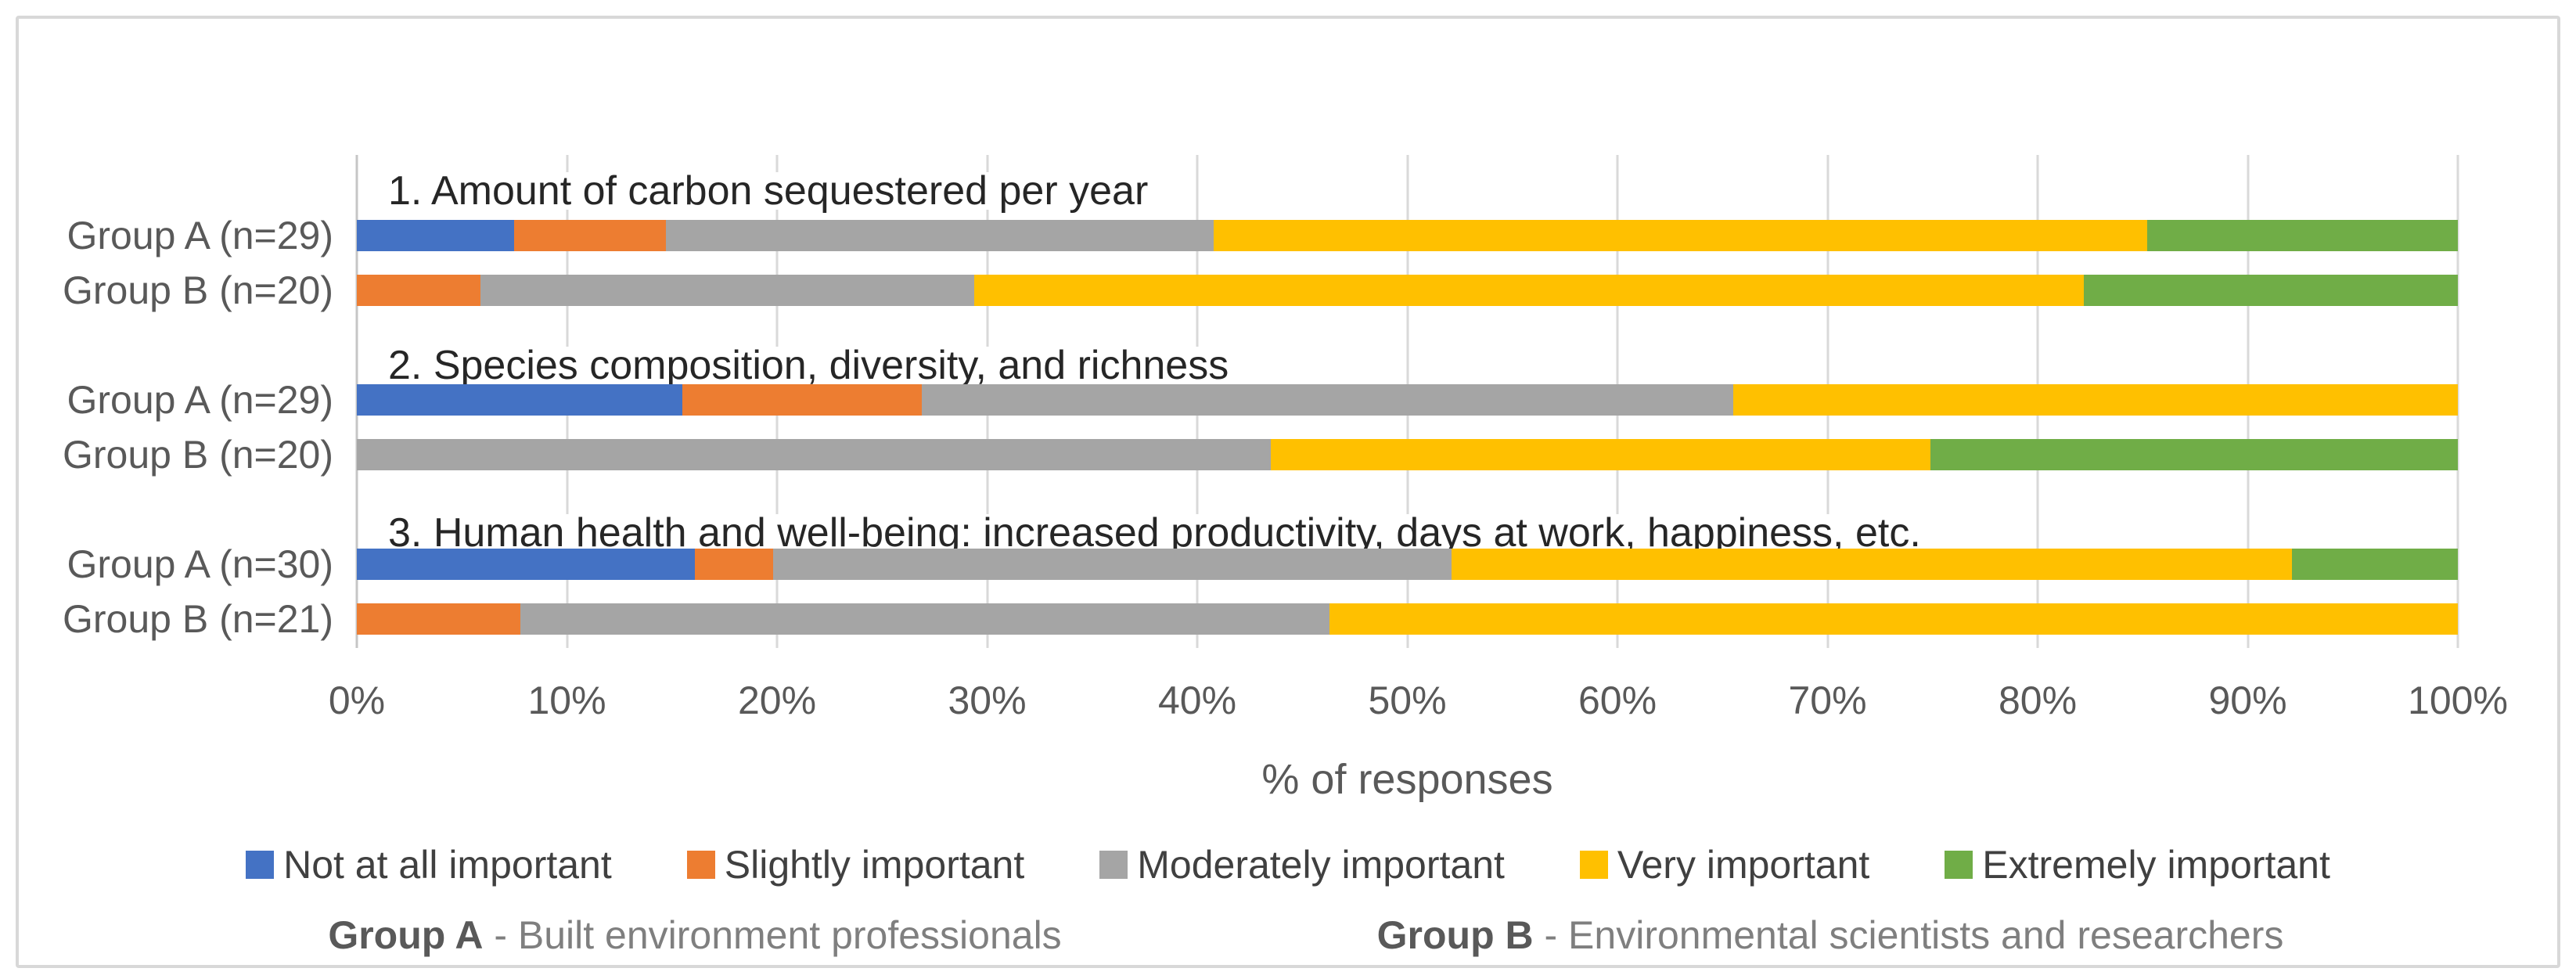 This screenshot has width=2576, height=979. I want to click on x-tick-label: 60%, so click(1618, 700).